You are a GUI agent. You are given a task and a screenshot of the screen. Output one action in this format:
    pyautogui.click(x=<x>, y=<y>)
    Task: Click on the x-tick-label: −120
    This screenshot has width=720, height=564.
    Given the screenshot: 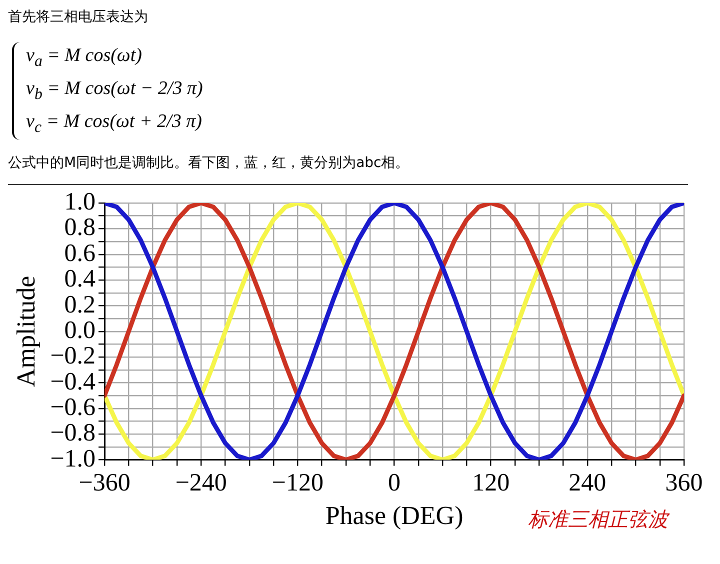 What is the action you would take?
    pyautogui.click(x=298, y=483)
    